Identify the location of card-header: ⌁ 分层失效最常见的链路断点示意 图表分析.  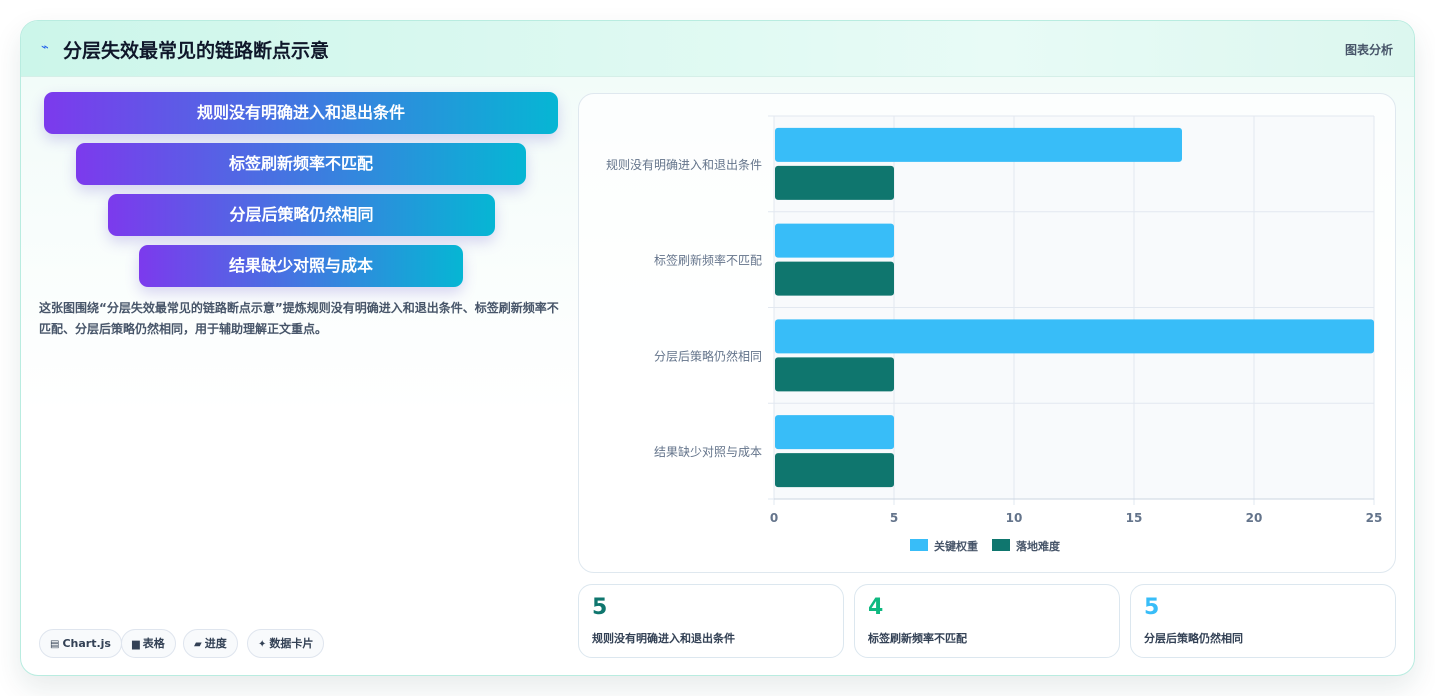
(717, 49).